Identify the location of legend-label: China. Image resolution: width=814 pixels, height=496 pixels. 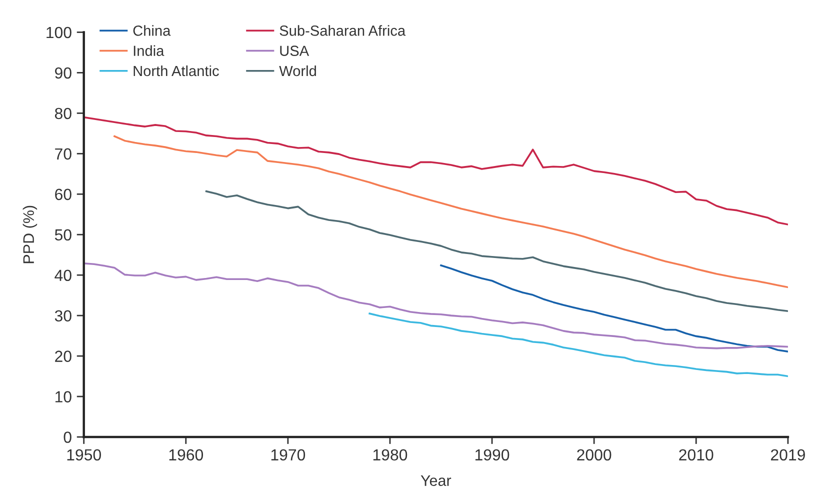
(152, 30).